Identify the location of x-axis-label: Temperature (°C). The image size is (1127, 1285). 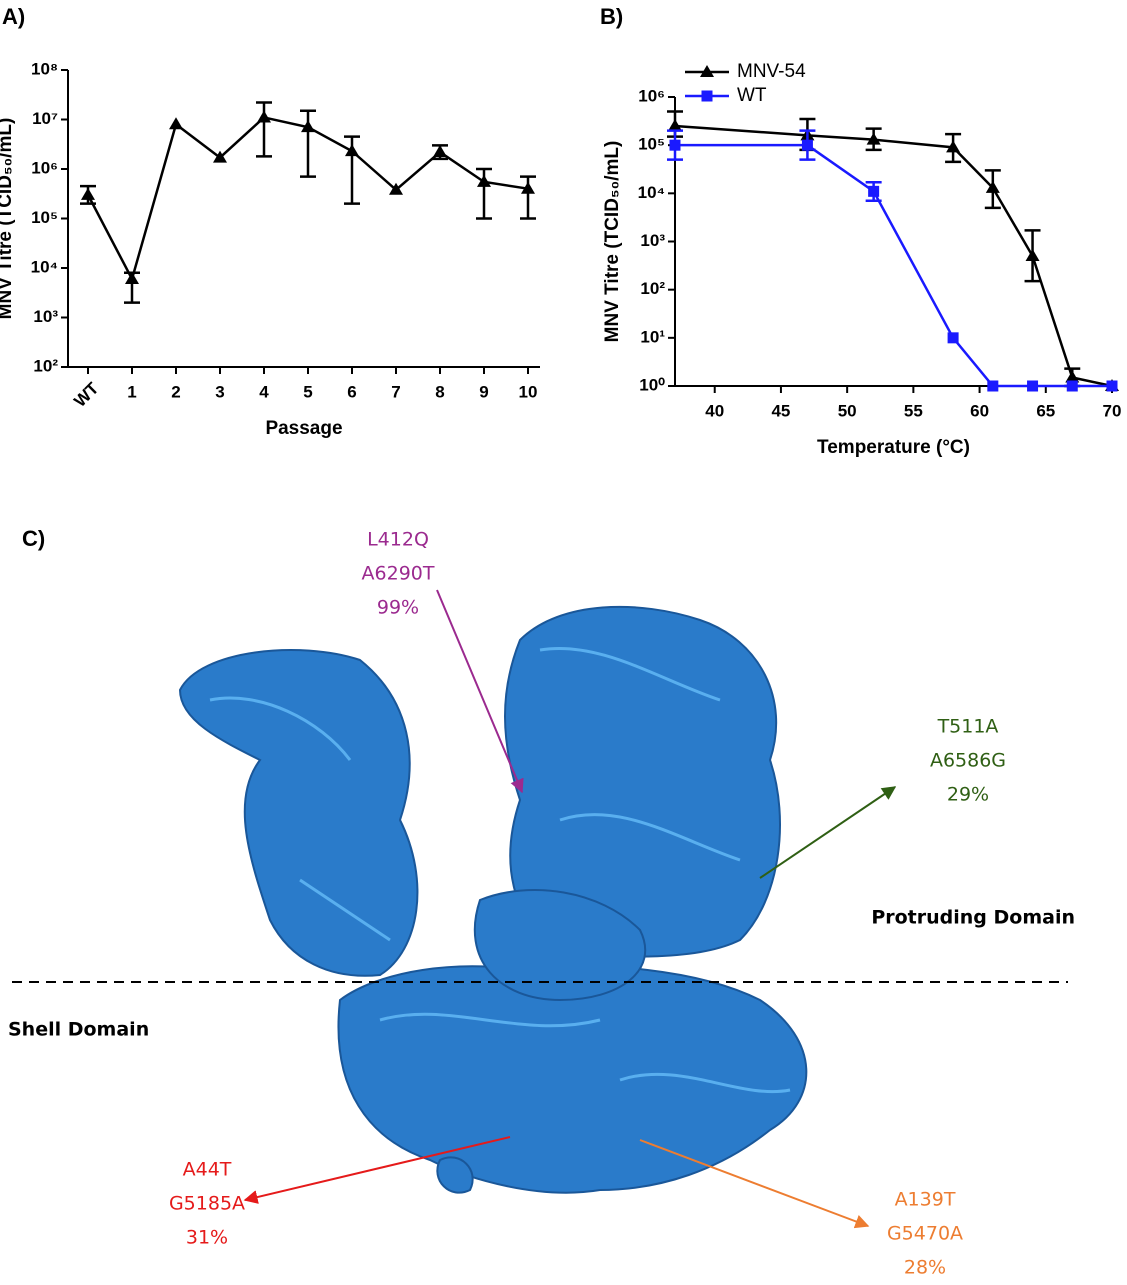
(893, 447).